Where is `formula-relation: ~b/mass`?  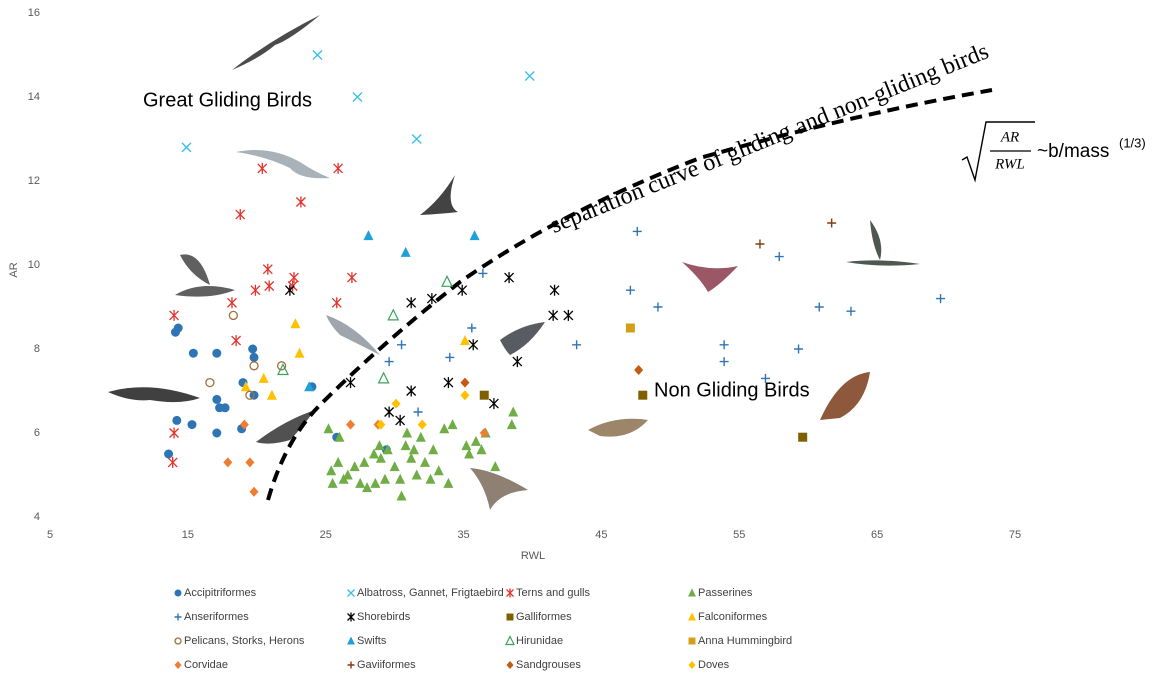
formula-relation: ~b/mass is located at coordinates (1073, 151).